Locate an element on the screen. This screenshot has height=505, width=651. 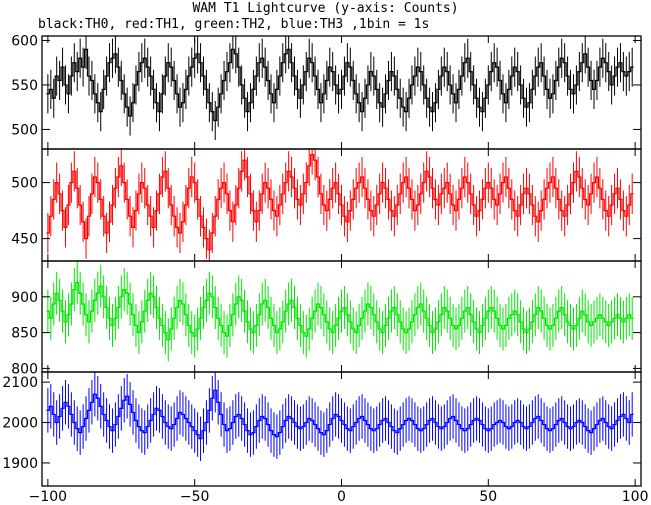
y-tick-label: 800 is located at coordinates (24, 369).